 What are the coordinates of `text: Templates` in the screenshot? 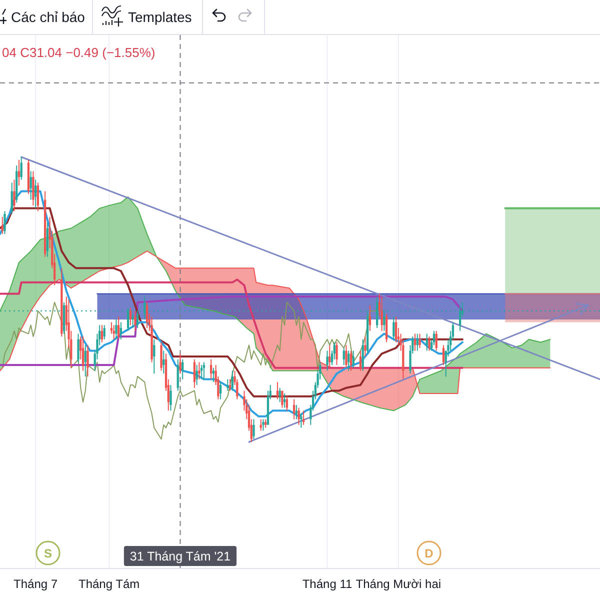 It's located at (160, 17).